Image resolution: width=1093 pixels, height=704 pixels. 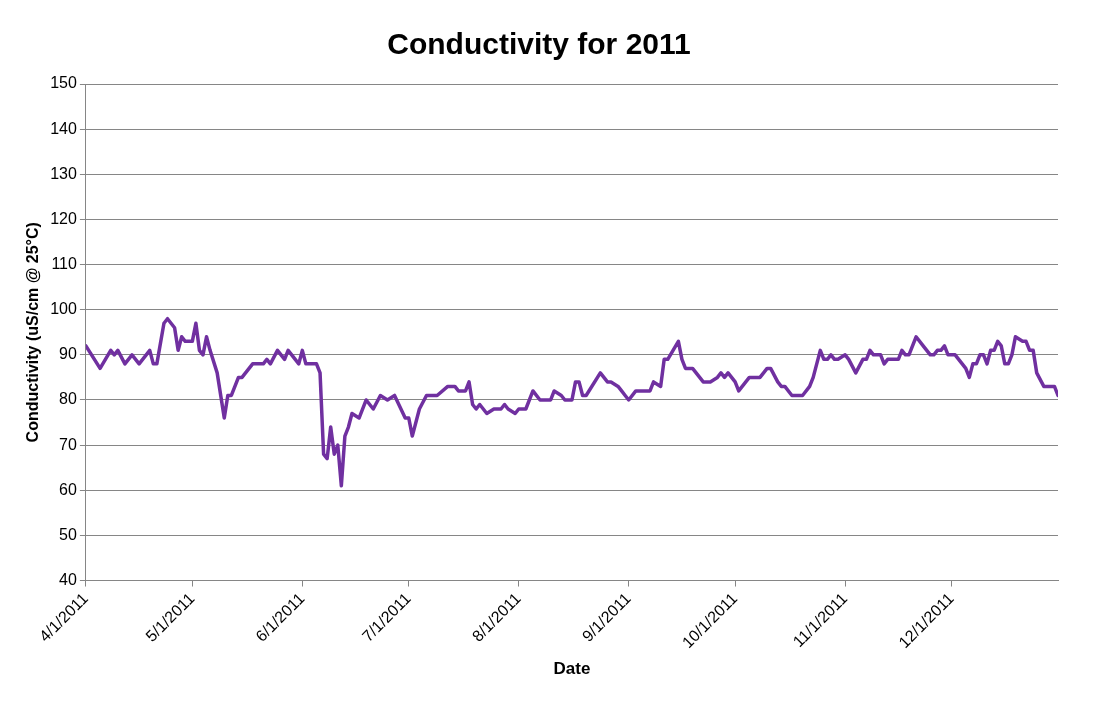 I want to click on y-tick-label: 110, so click(x=64, y=263).